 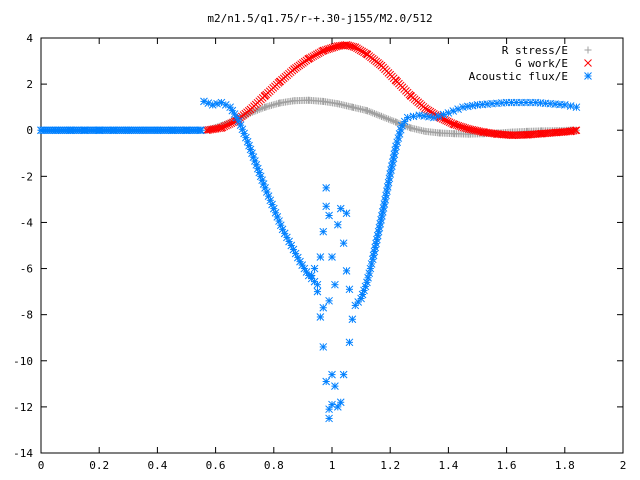 I want to click on y-tick-label: 0, so click(x=29, y=130).